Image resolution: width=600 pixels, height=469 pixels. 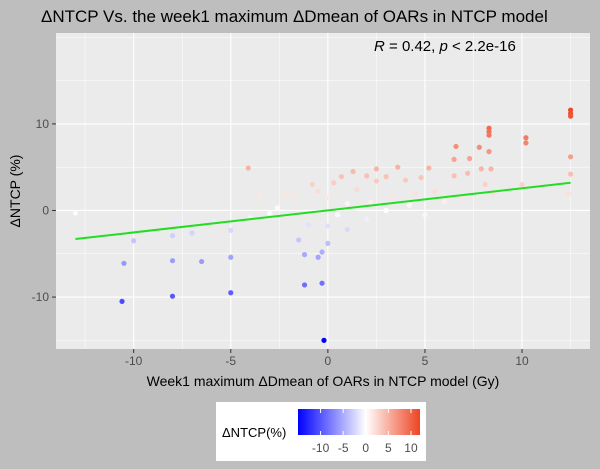 What do you see at coordinates (254, 432) in the screenshot?
I see `legend-title: ΔNTCP(%)` at bounding box center [254, 432].